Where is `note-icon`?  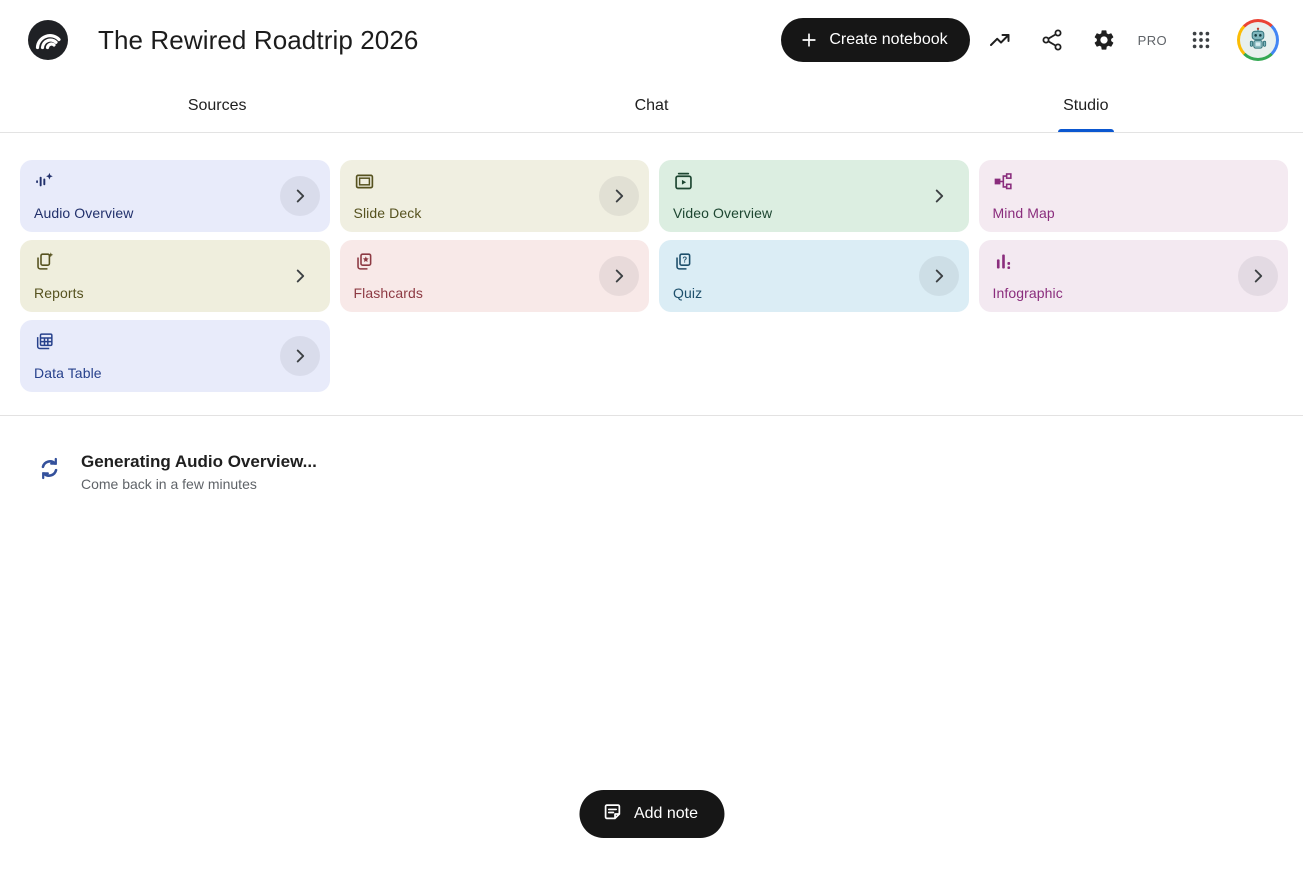
note-icon is located at coordinates (612, 814).